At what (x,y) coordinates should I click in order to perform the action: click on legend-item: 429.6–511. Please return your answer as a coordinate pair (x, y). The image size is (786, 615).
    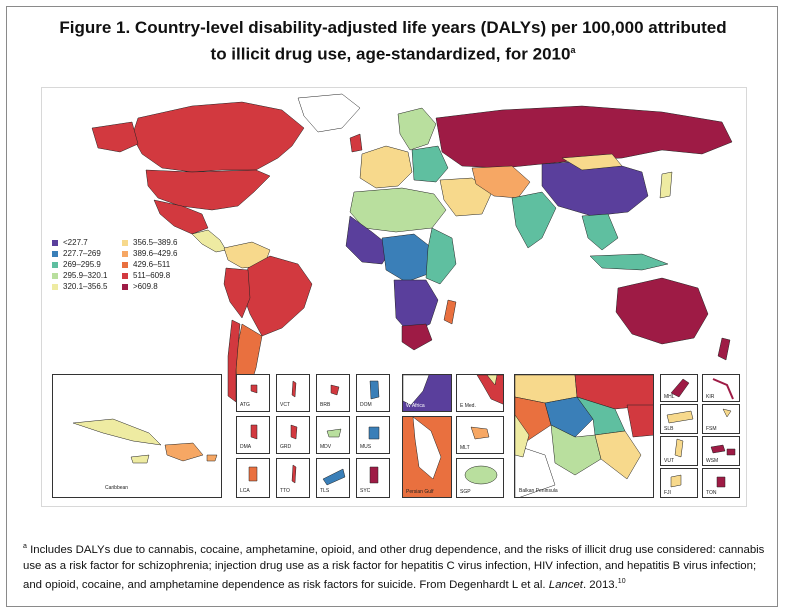
    Looking at the image, I should click on (146, 265).